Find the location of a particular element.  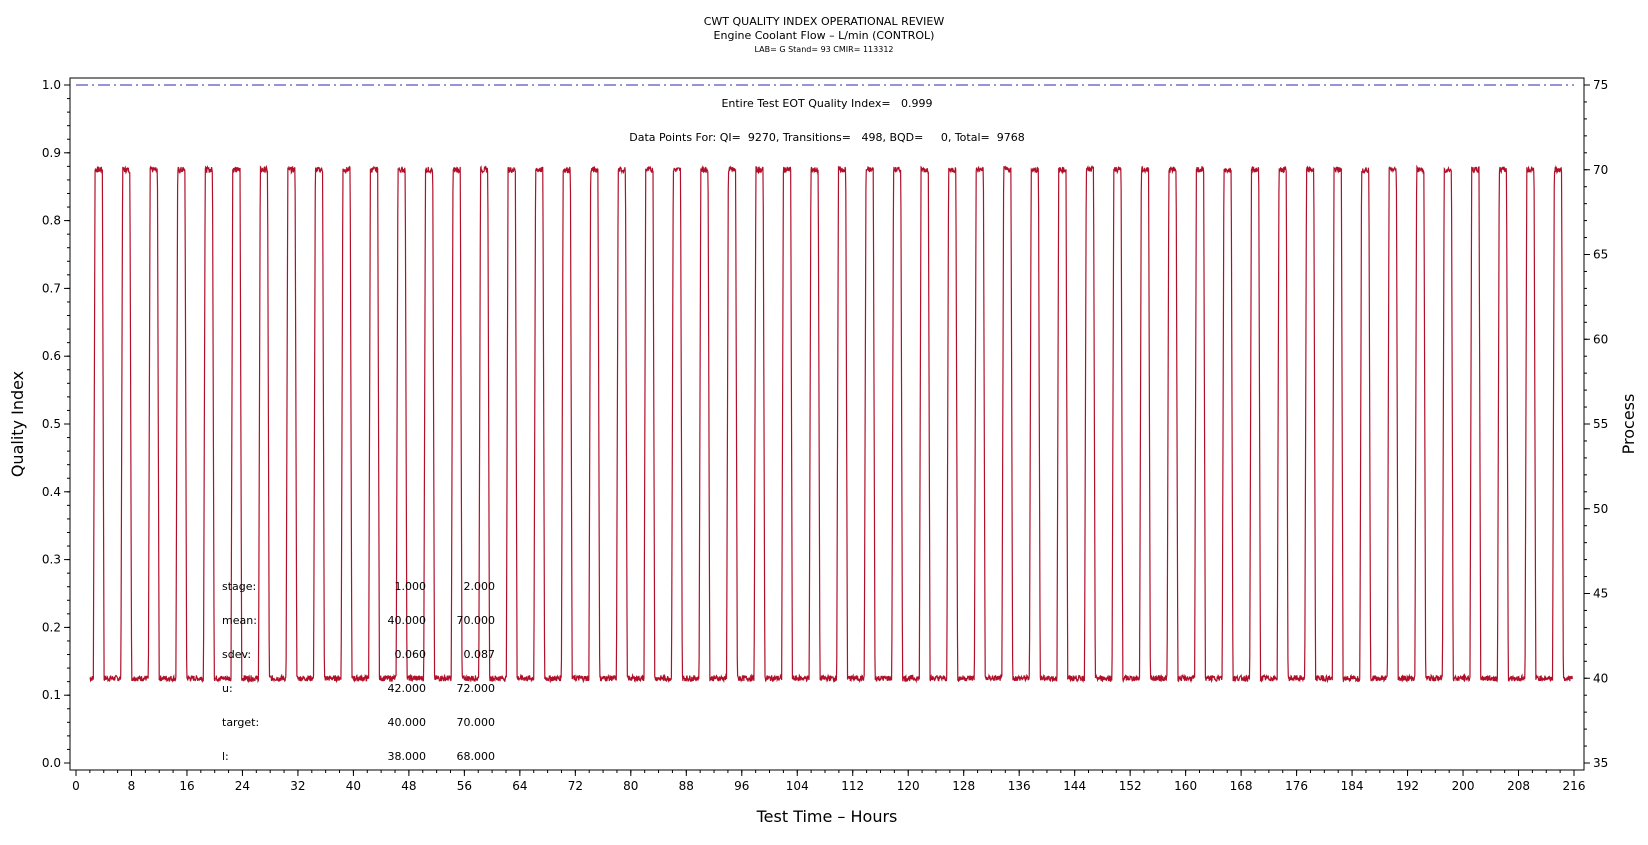

x-tick-label: 16 is located at coordinates (186, 786).